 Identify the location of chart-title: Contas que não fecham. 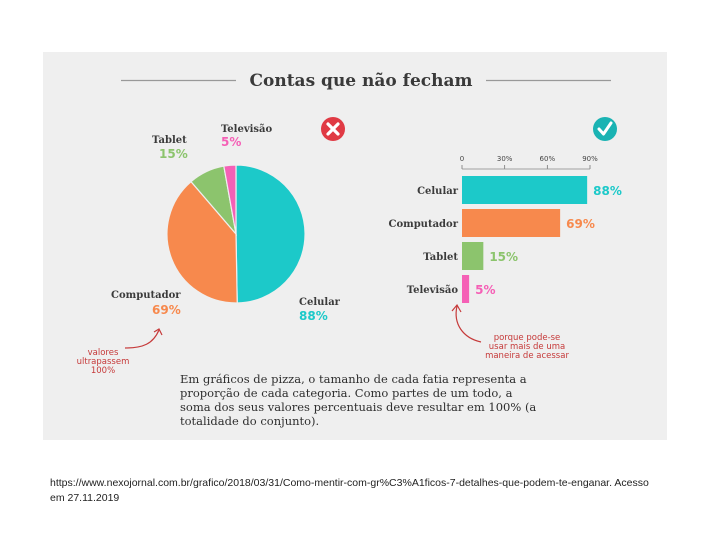
(360, 81).